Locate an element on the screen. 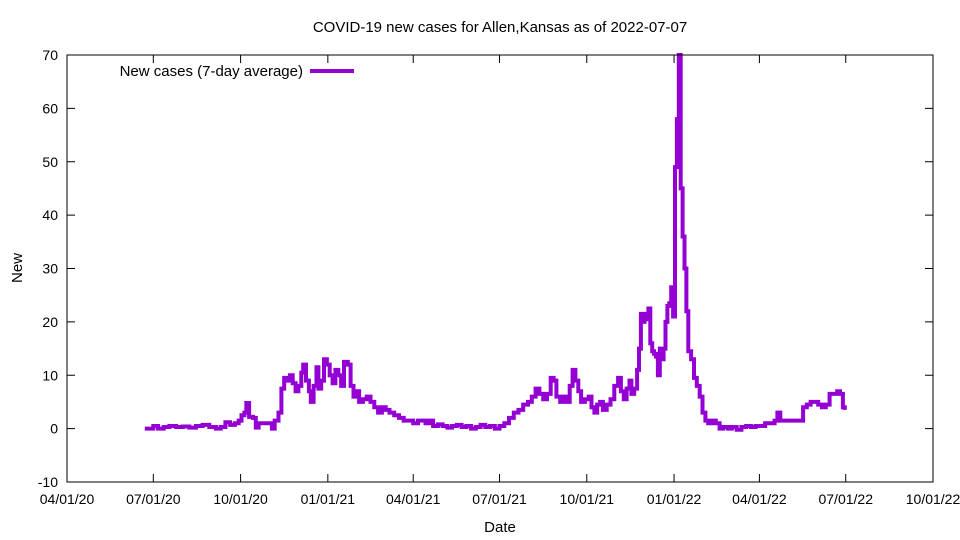 This screenshot has height=540, width=960. y-tick-label: 70 is located at coordinates (50, 55).